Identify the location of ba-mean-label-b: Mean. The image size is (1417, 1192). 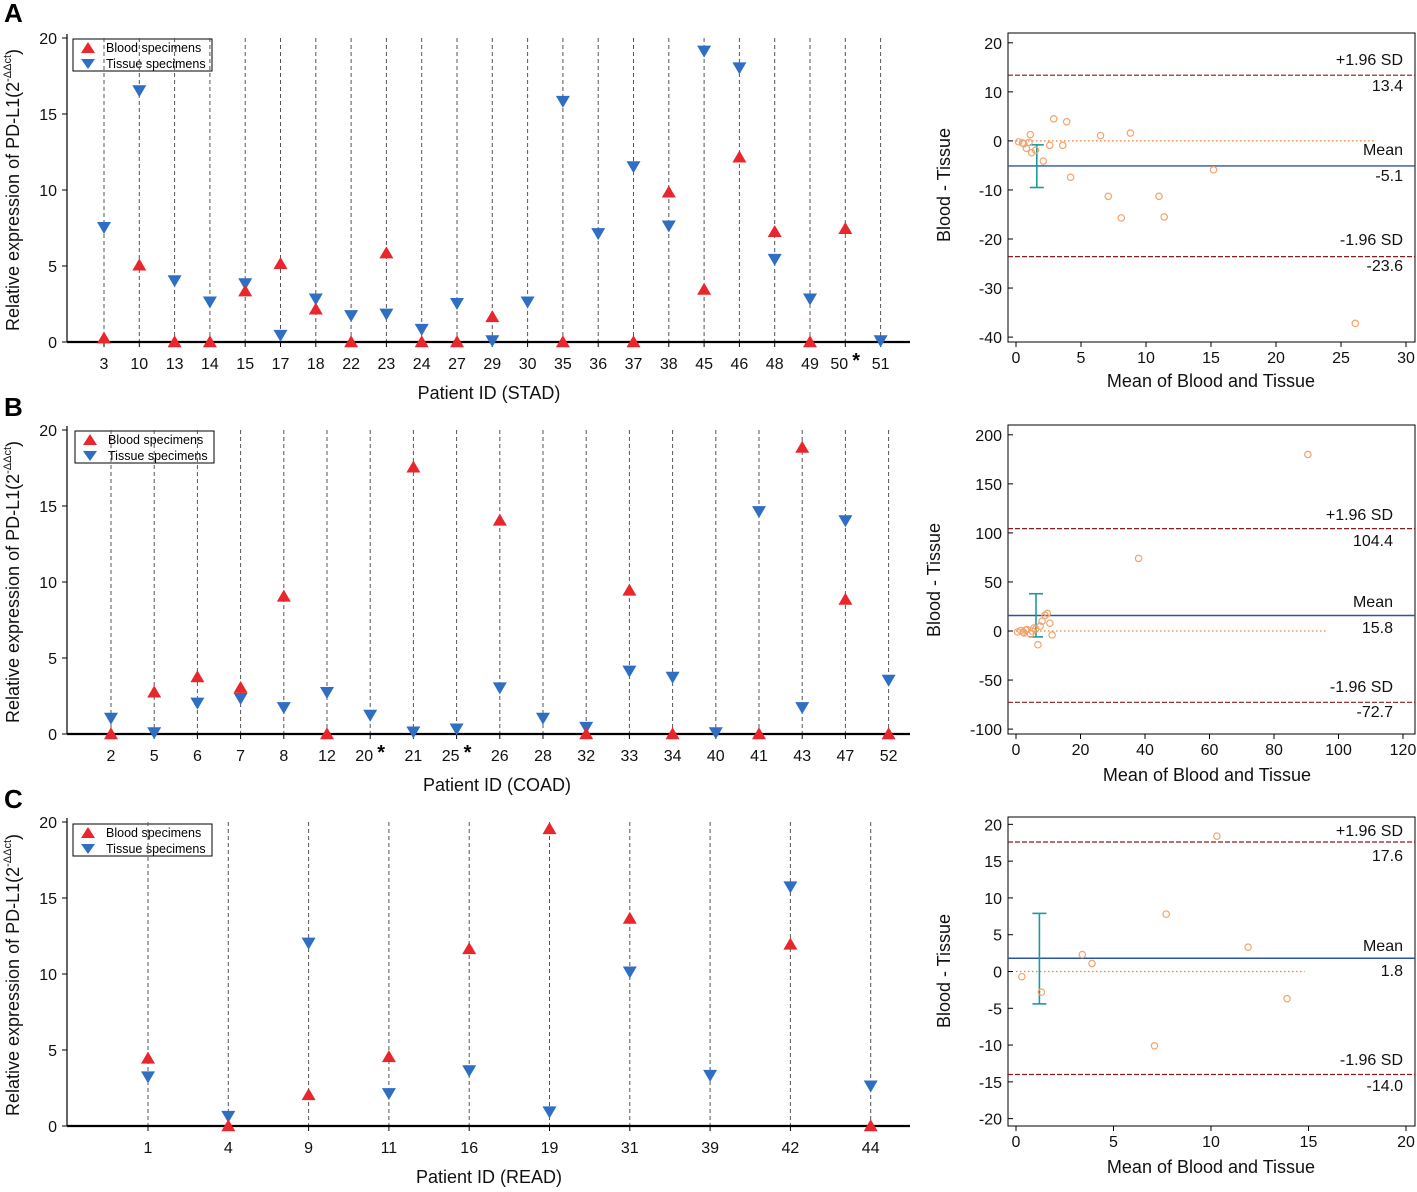
(1373, 602).